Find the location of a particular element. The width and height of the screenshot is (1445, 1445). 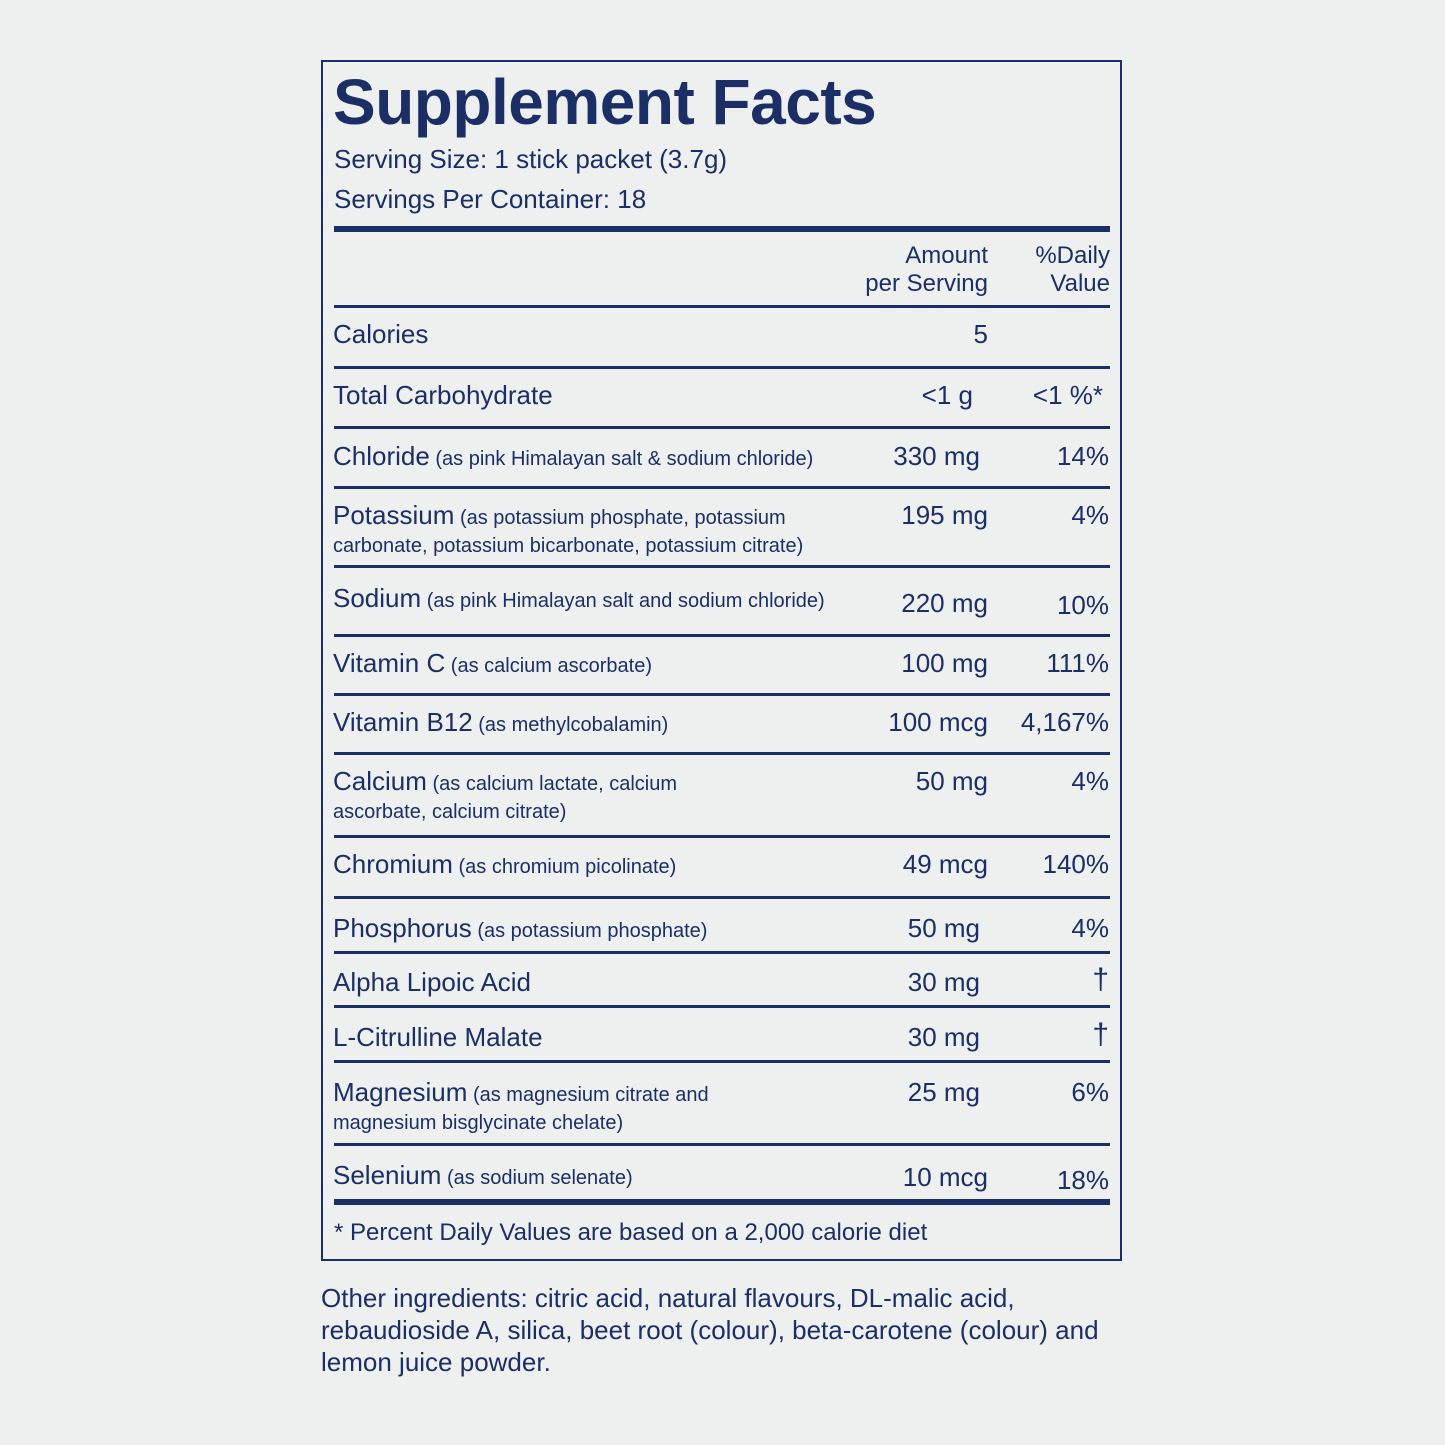

nutrient-description: (as potassium phosphate) is located at coordinates (589, 931).